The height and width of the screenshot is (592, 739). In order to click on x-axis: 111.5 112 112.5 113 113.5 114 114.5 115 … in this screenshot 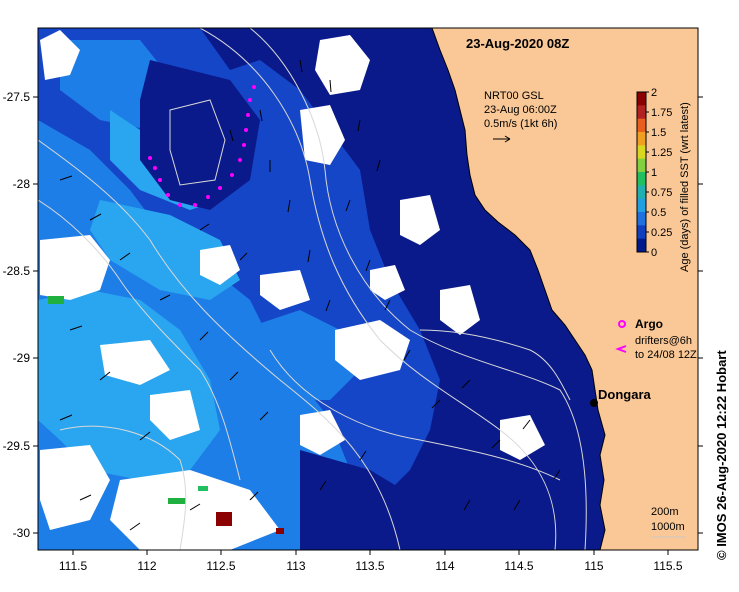, I will do `click(371, 561)`.